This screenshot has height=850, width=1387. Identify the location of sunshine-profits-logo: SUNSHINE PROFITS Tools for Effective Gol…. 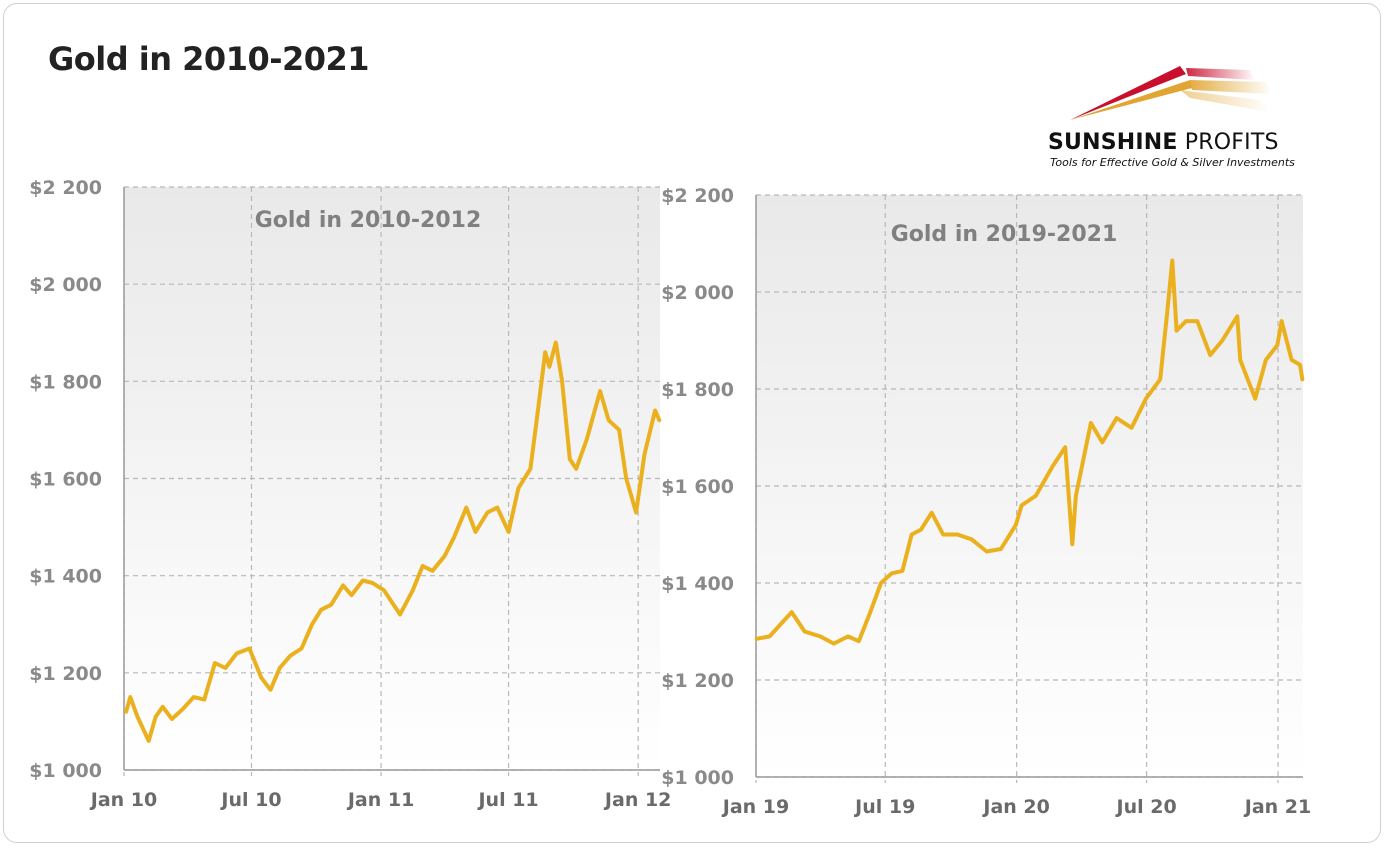
(1175, 116).